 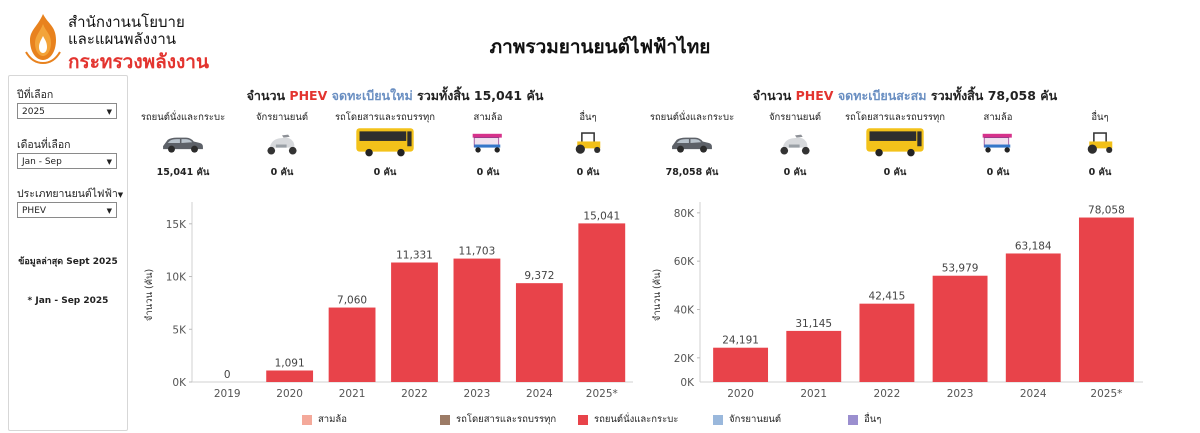 I want to click on dropdown-caret-icon: ▼, so click(x=120, y=195).